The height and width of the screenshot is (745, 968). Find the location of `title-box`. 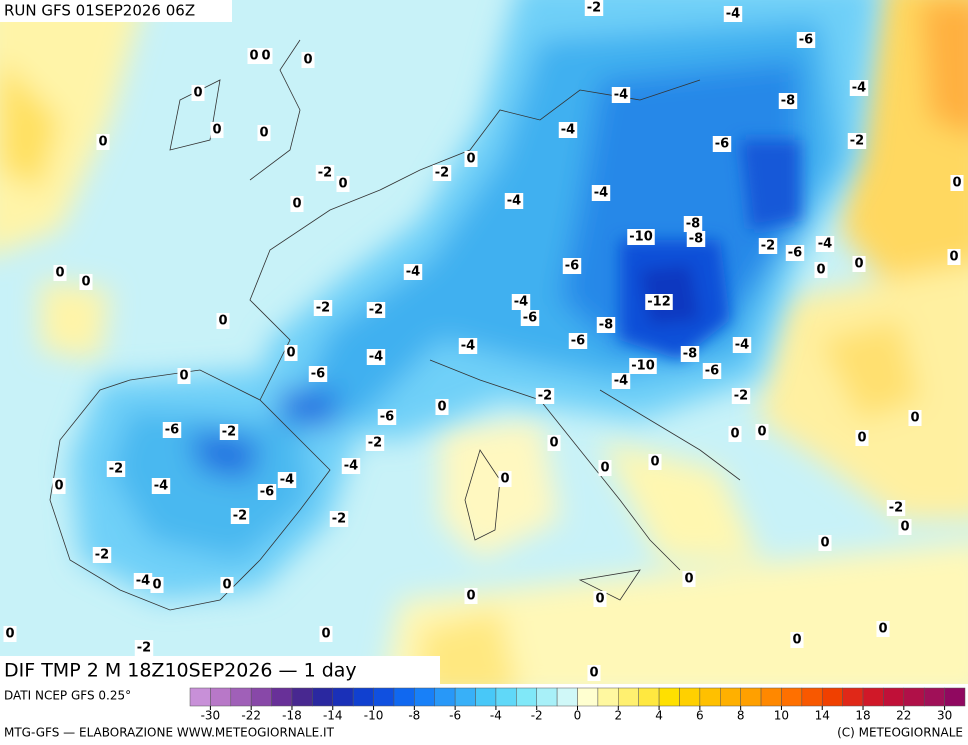

title-box is located at coordinates (116, 11).